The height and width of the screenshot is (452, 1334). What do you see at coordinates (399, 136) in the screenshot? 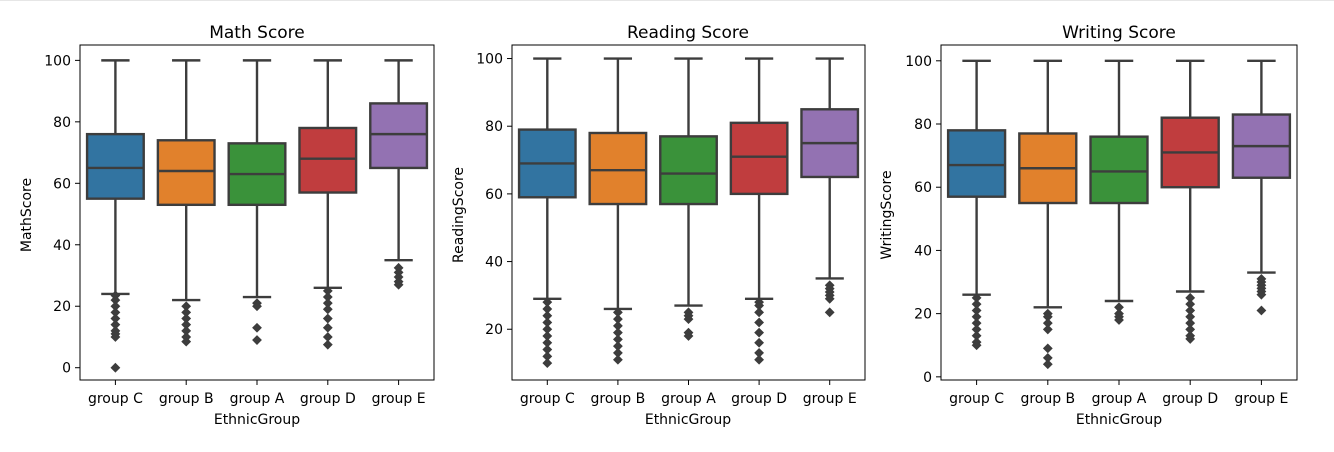
I see `math-box-group-E` at bounding box center [399, 136].